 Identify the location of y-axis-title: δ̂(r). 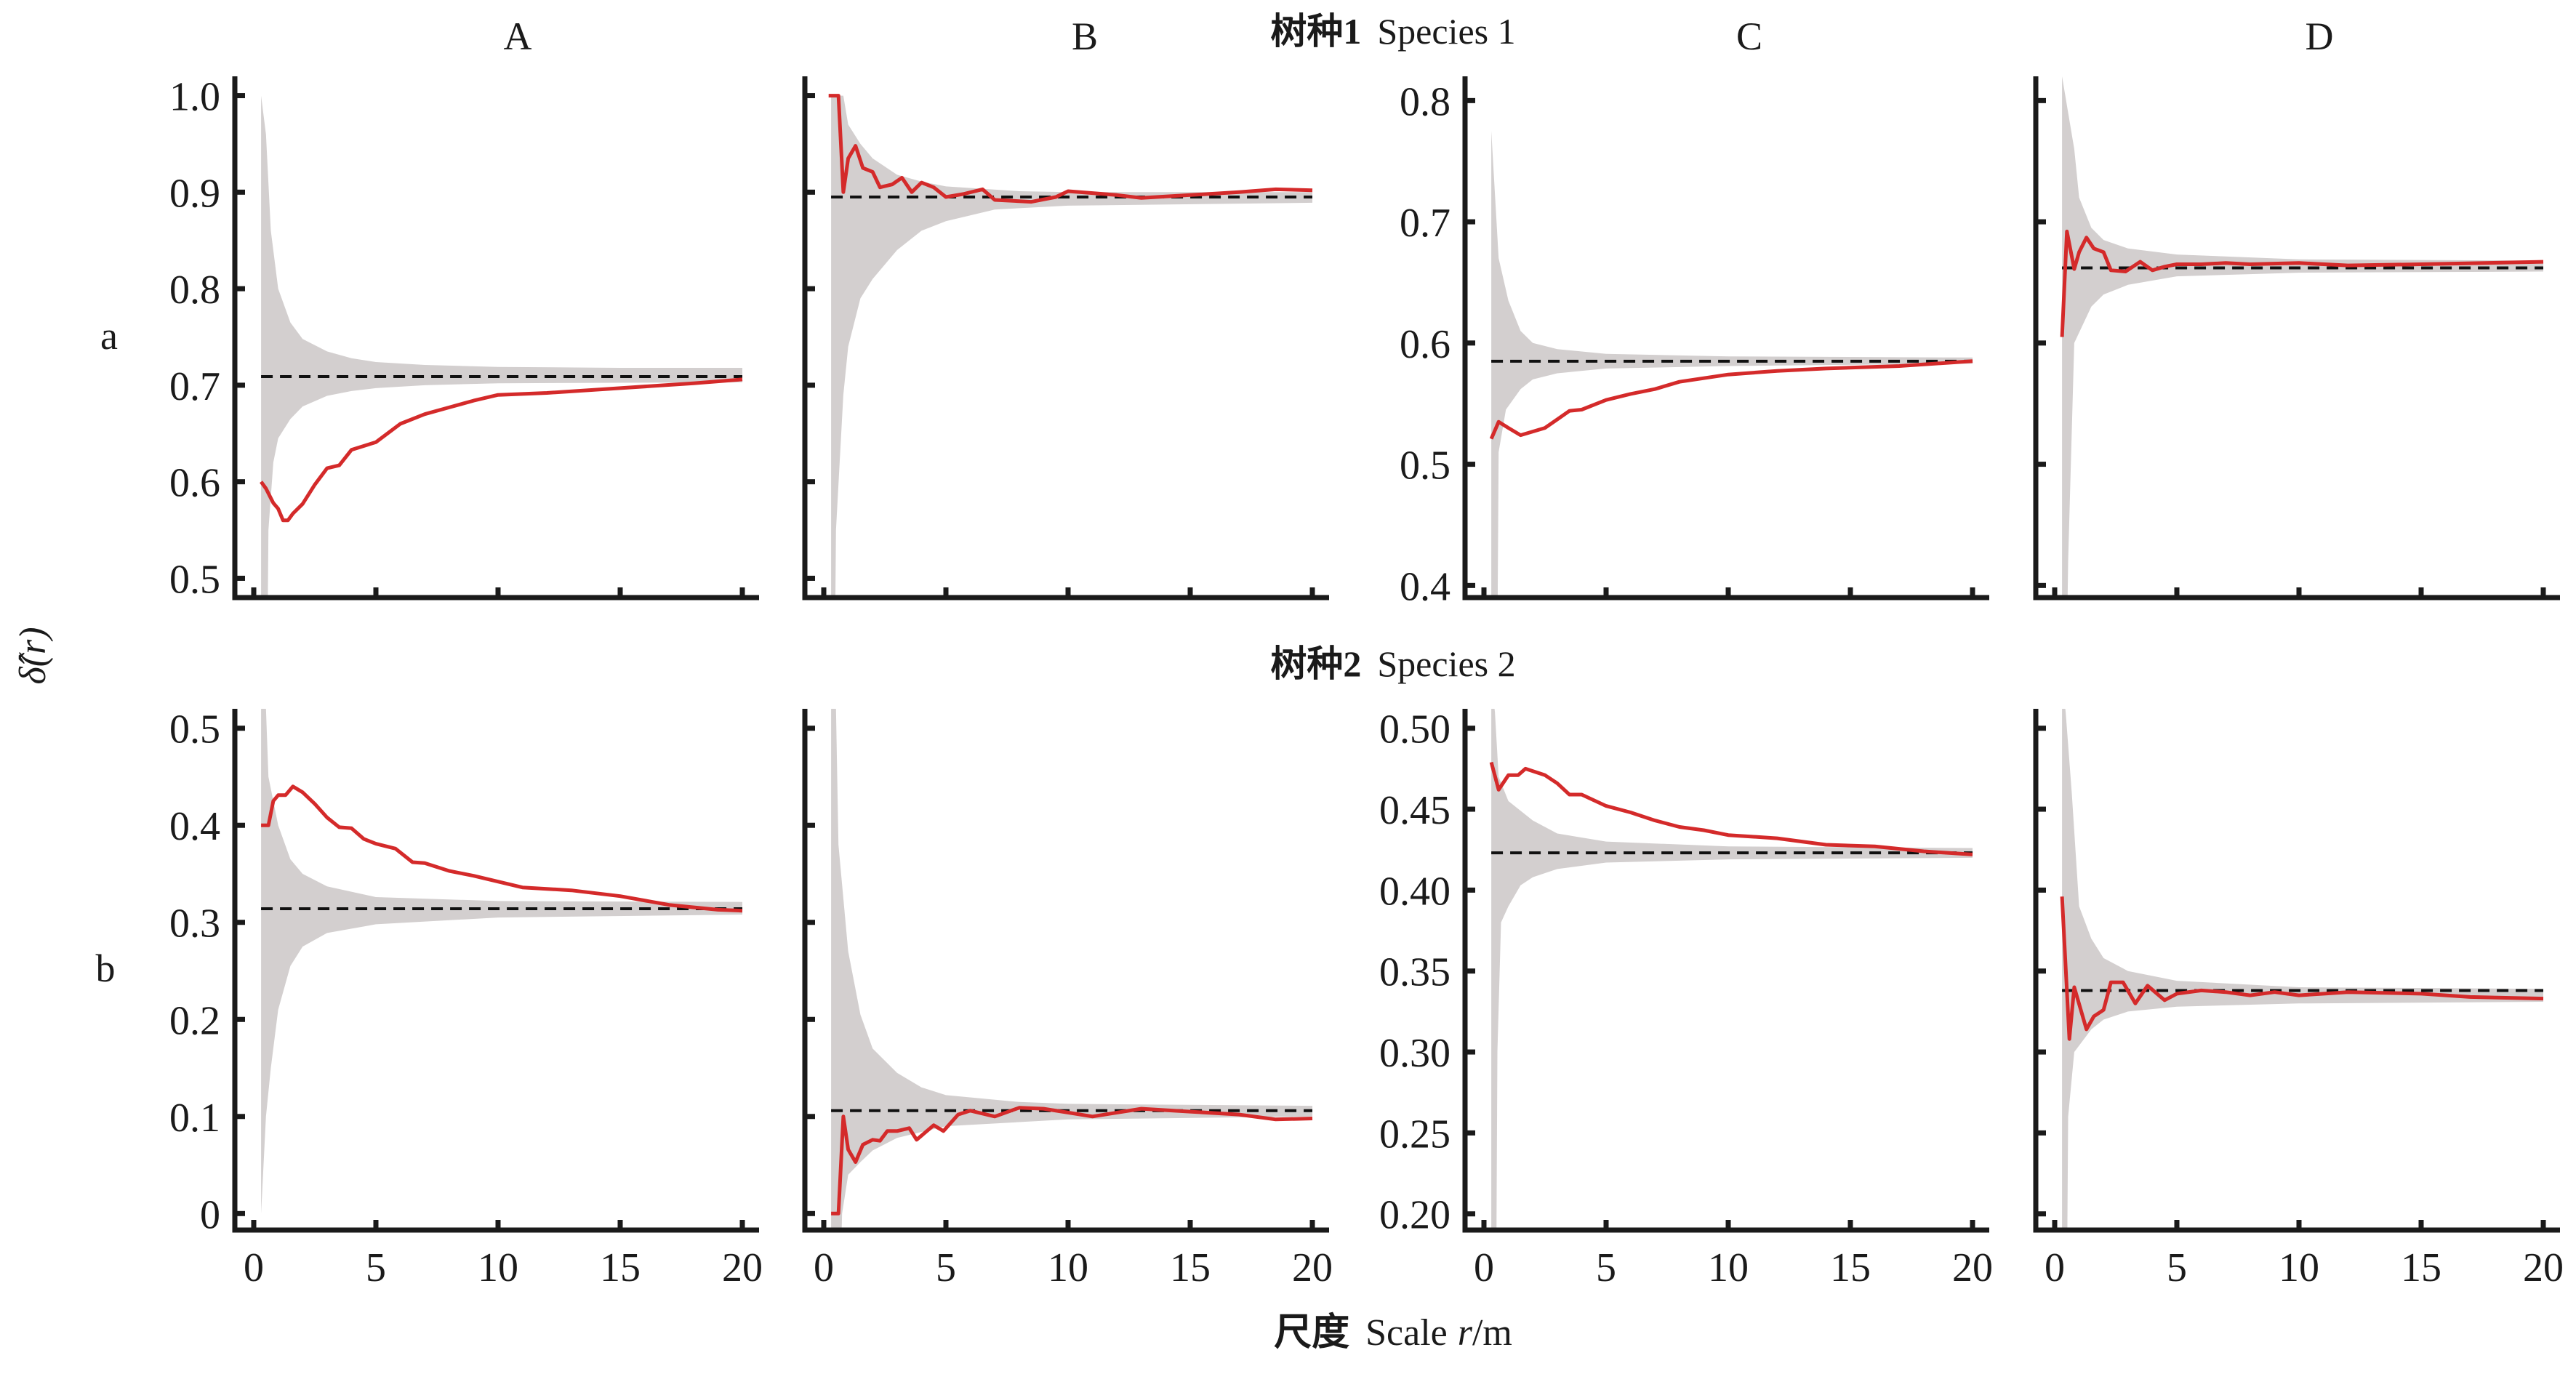
(33, 655).